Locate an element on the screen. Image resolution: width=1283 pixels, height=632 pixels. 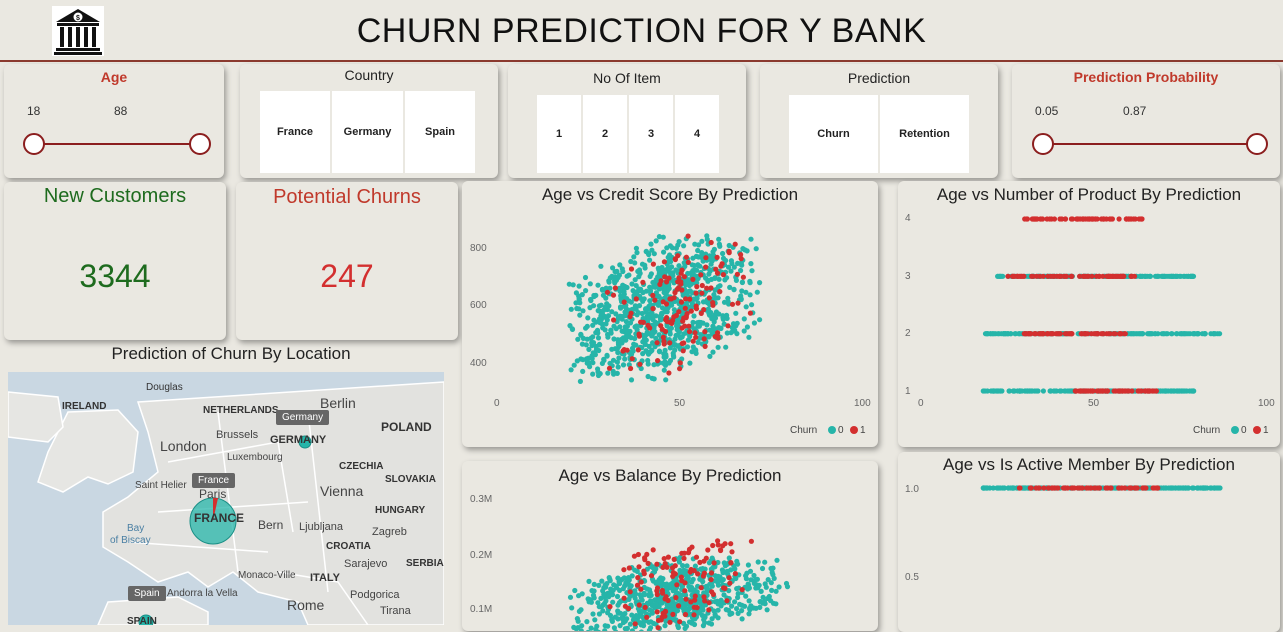
num-product-chart: 4 3 2 1 0 50 100 Churn 0 1 is located at coordinates (1089, 314).